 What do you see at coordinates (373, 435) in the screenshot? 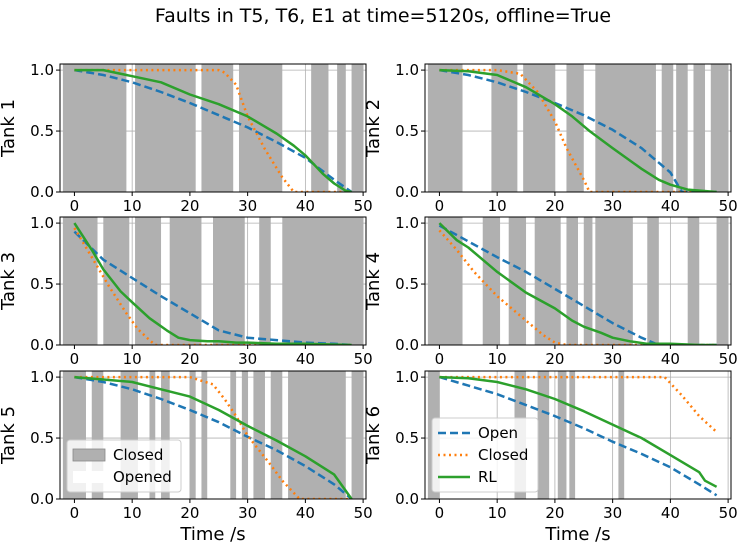
I see `y-axis-label: Tank 6` at bounding box center [373, 435].